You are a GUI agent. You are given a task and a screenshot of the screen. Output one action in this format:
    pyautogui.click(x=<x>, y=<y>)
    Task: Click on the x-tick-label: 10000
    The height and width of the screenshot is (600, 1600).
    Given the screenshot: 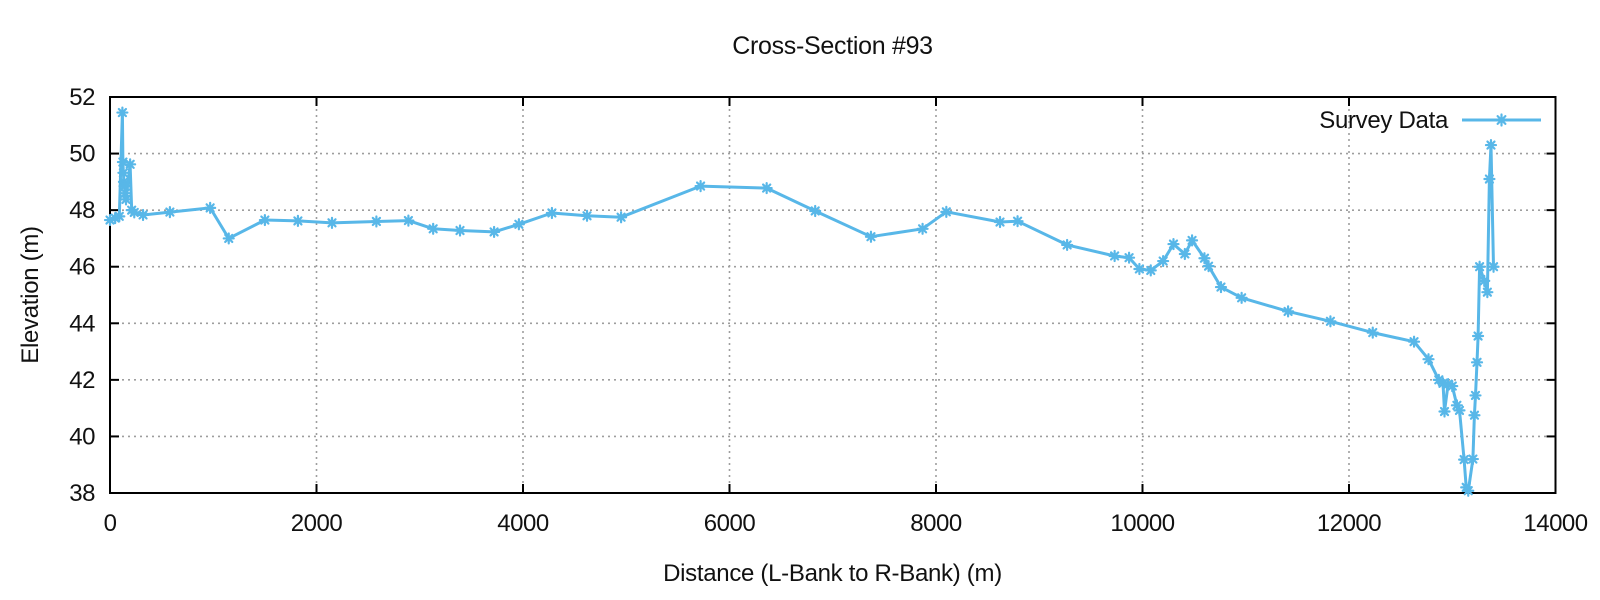 What is the action you would take?
    pyautogui.click(x=1142, y=523)
    